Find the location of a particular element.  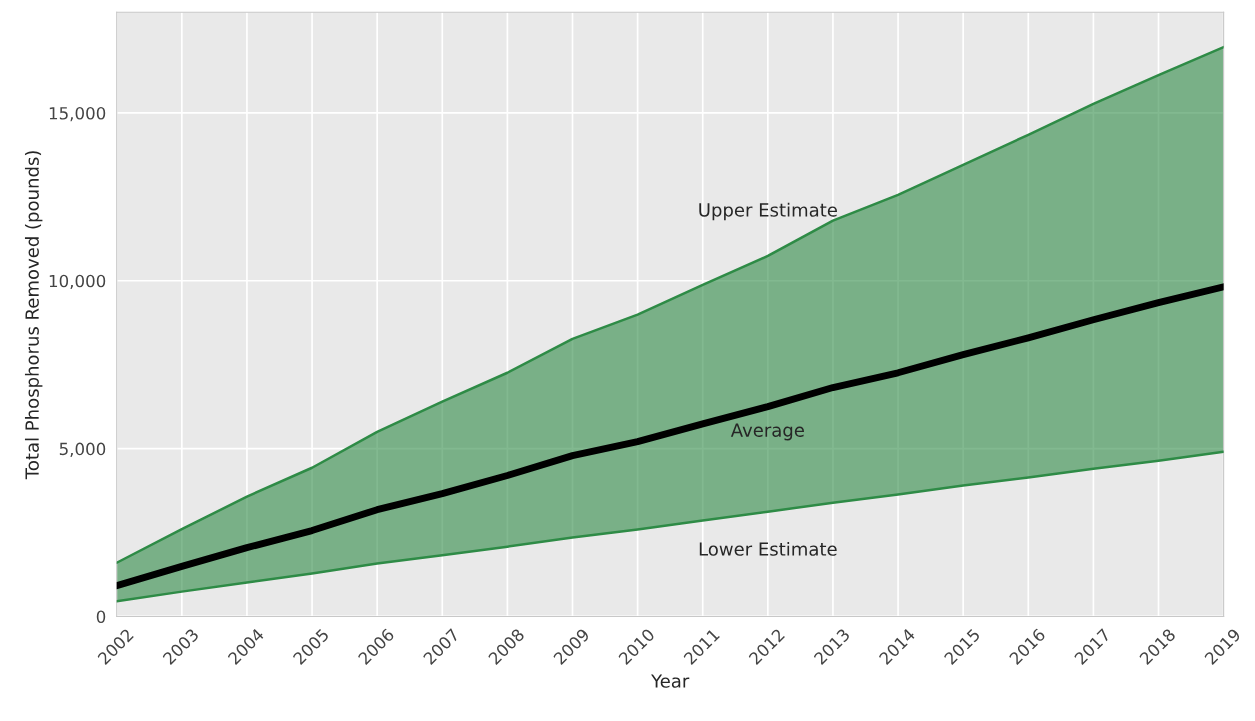

x-axis-title: Year is located at coordinates (670, 681).